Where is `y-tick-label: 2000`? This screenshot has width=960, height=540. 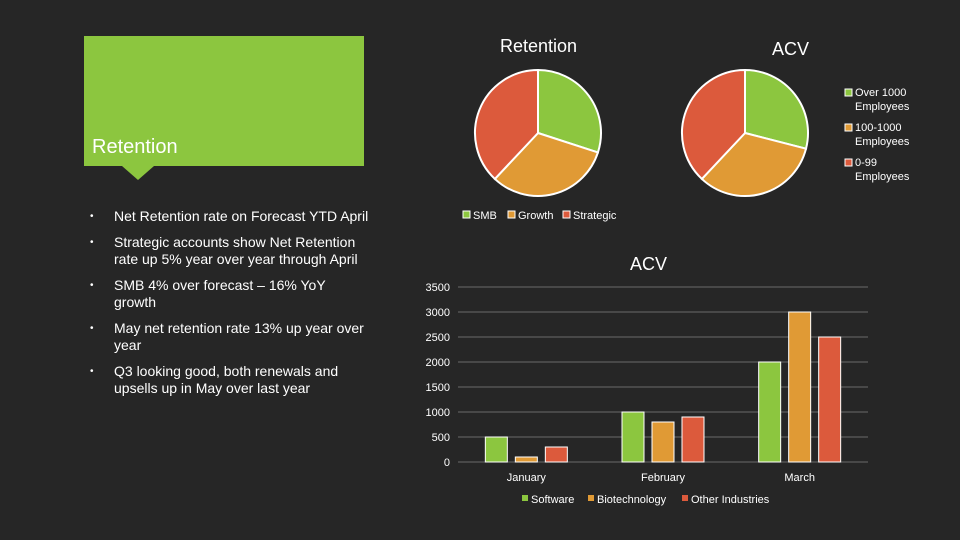
y-tick-label: 2000 is located at coordinates (438, 363).